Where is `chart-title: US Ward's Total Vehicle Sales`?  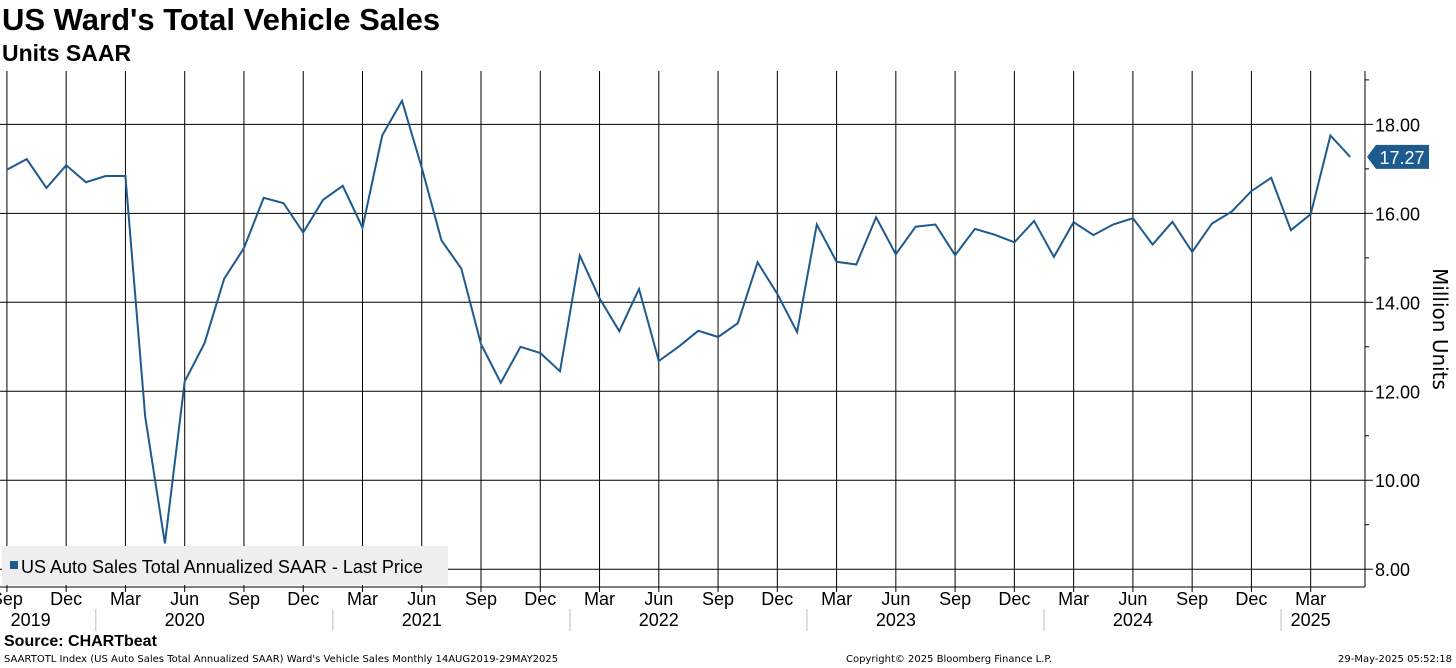 chart-title: US Ward's Total Vehicle Sales is located at coordinates (221, 19).